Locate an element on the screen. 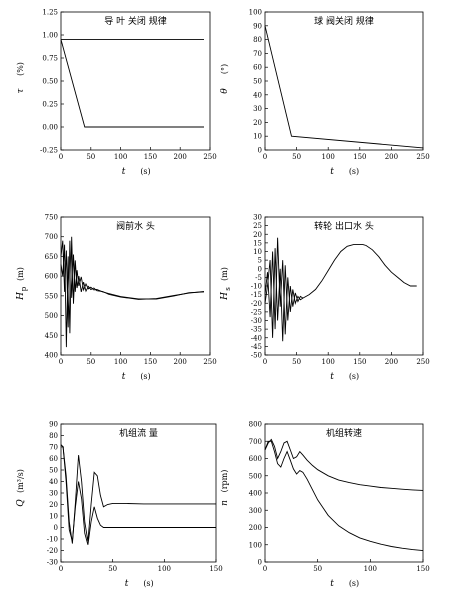 The width and height of the screenshot is (454, 600). chart-3-frame is located at coordinates (135, 286).